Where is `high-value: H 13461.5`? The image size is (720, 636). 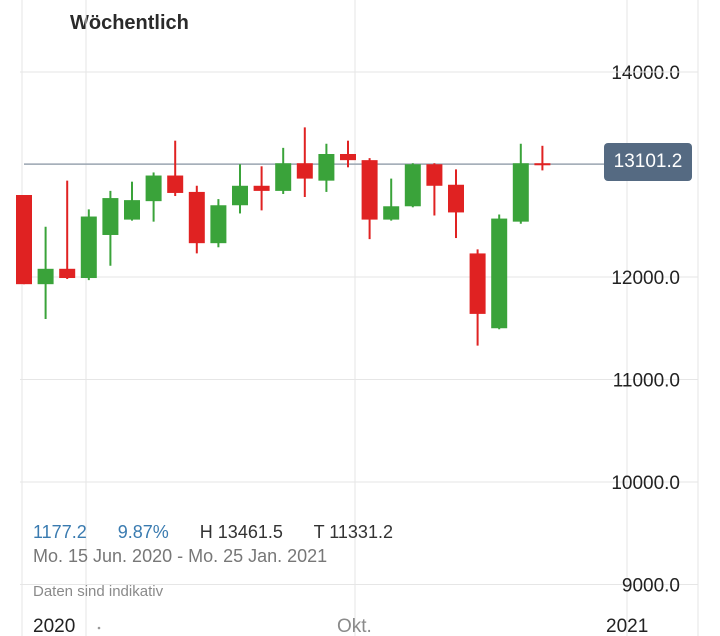 high-value: H 13461.5 is located at coordinates (241, 532).